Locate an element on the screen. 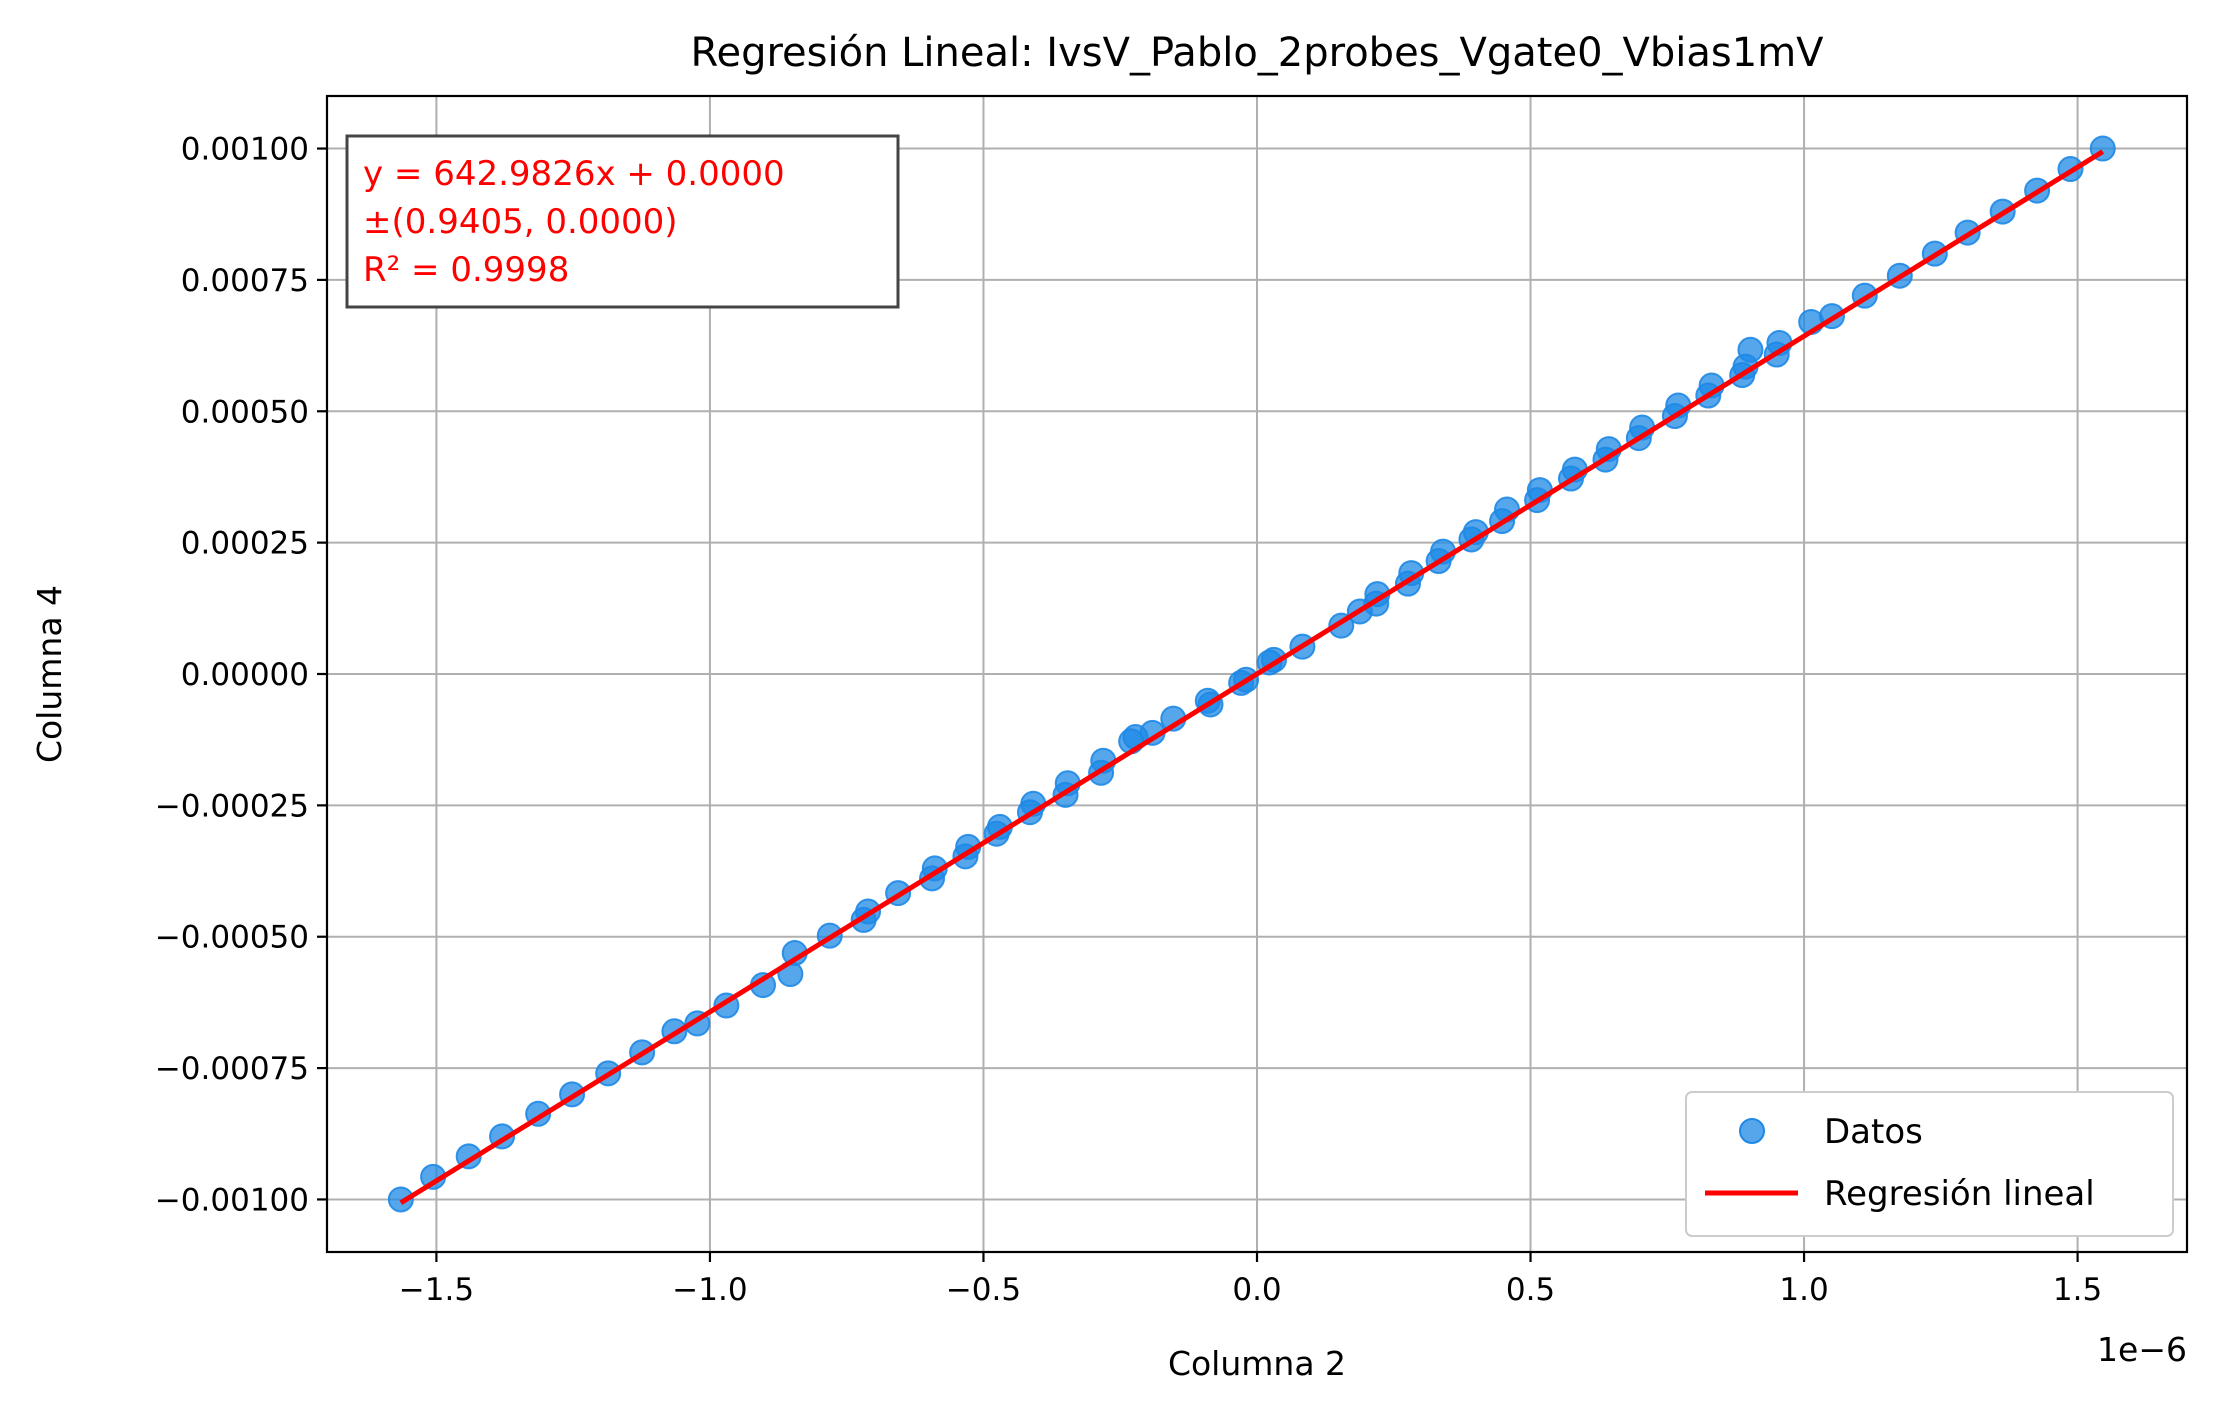 The height and width of the screenshot is (1409, 2214). y-tick-label: −0.00100 is located at coordinates (232, 1200).